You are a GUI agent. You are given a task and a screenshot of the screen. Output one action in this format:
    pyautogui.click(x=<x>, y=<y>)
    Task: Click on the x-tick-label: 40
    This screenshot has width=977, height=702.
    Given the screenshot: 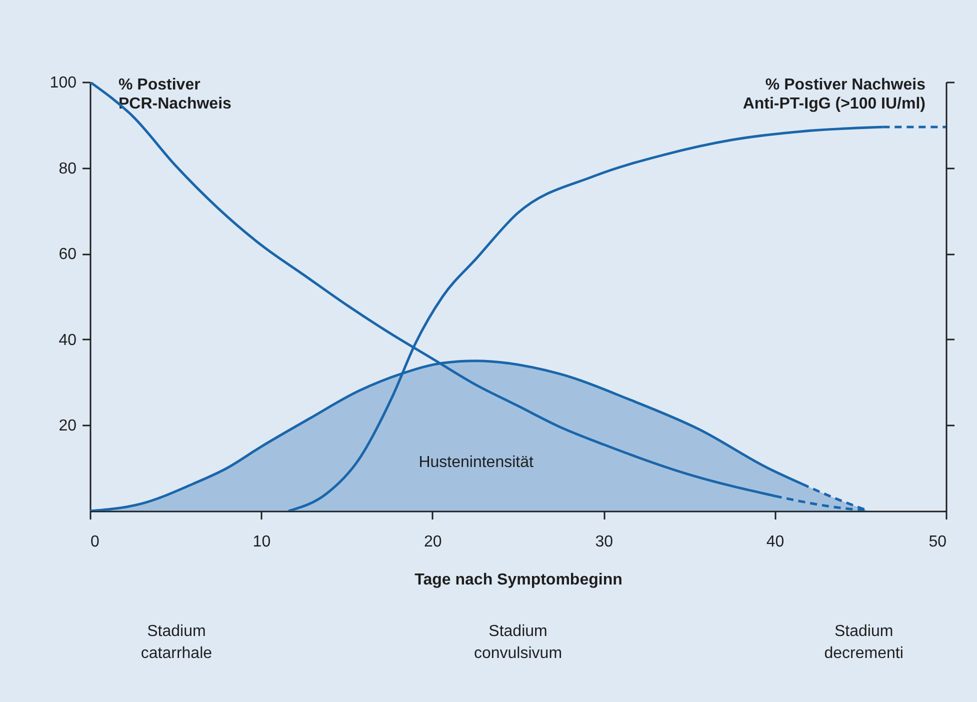 What is the action you would take?
    pyautogui.click(x=775, y=542)
    